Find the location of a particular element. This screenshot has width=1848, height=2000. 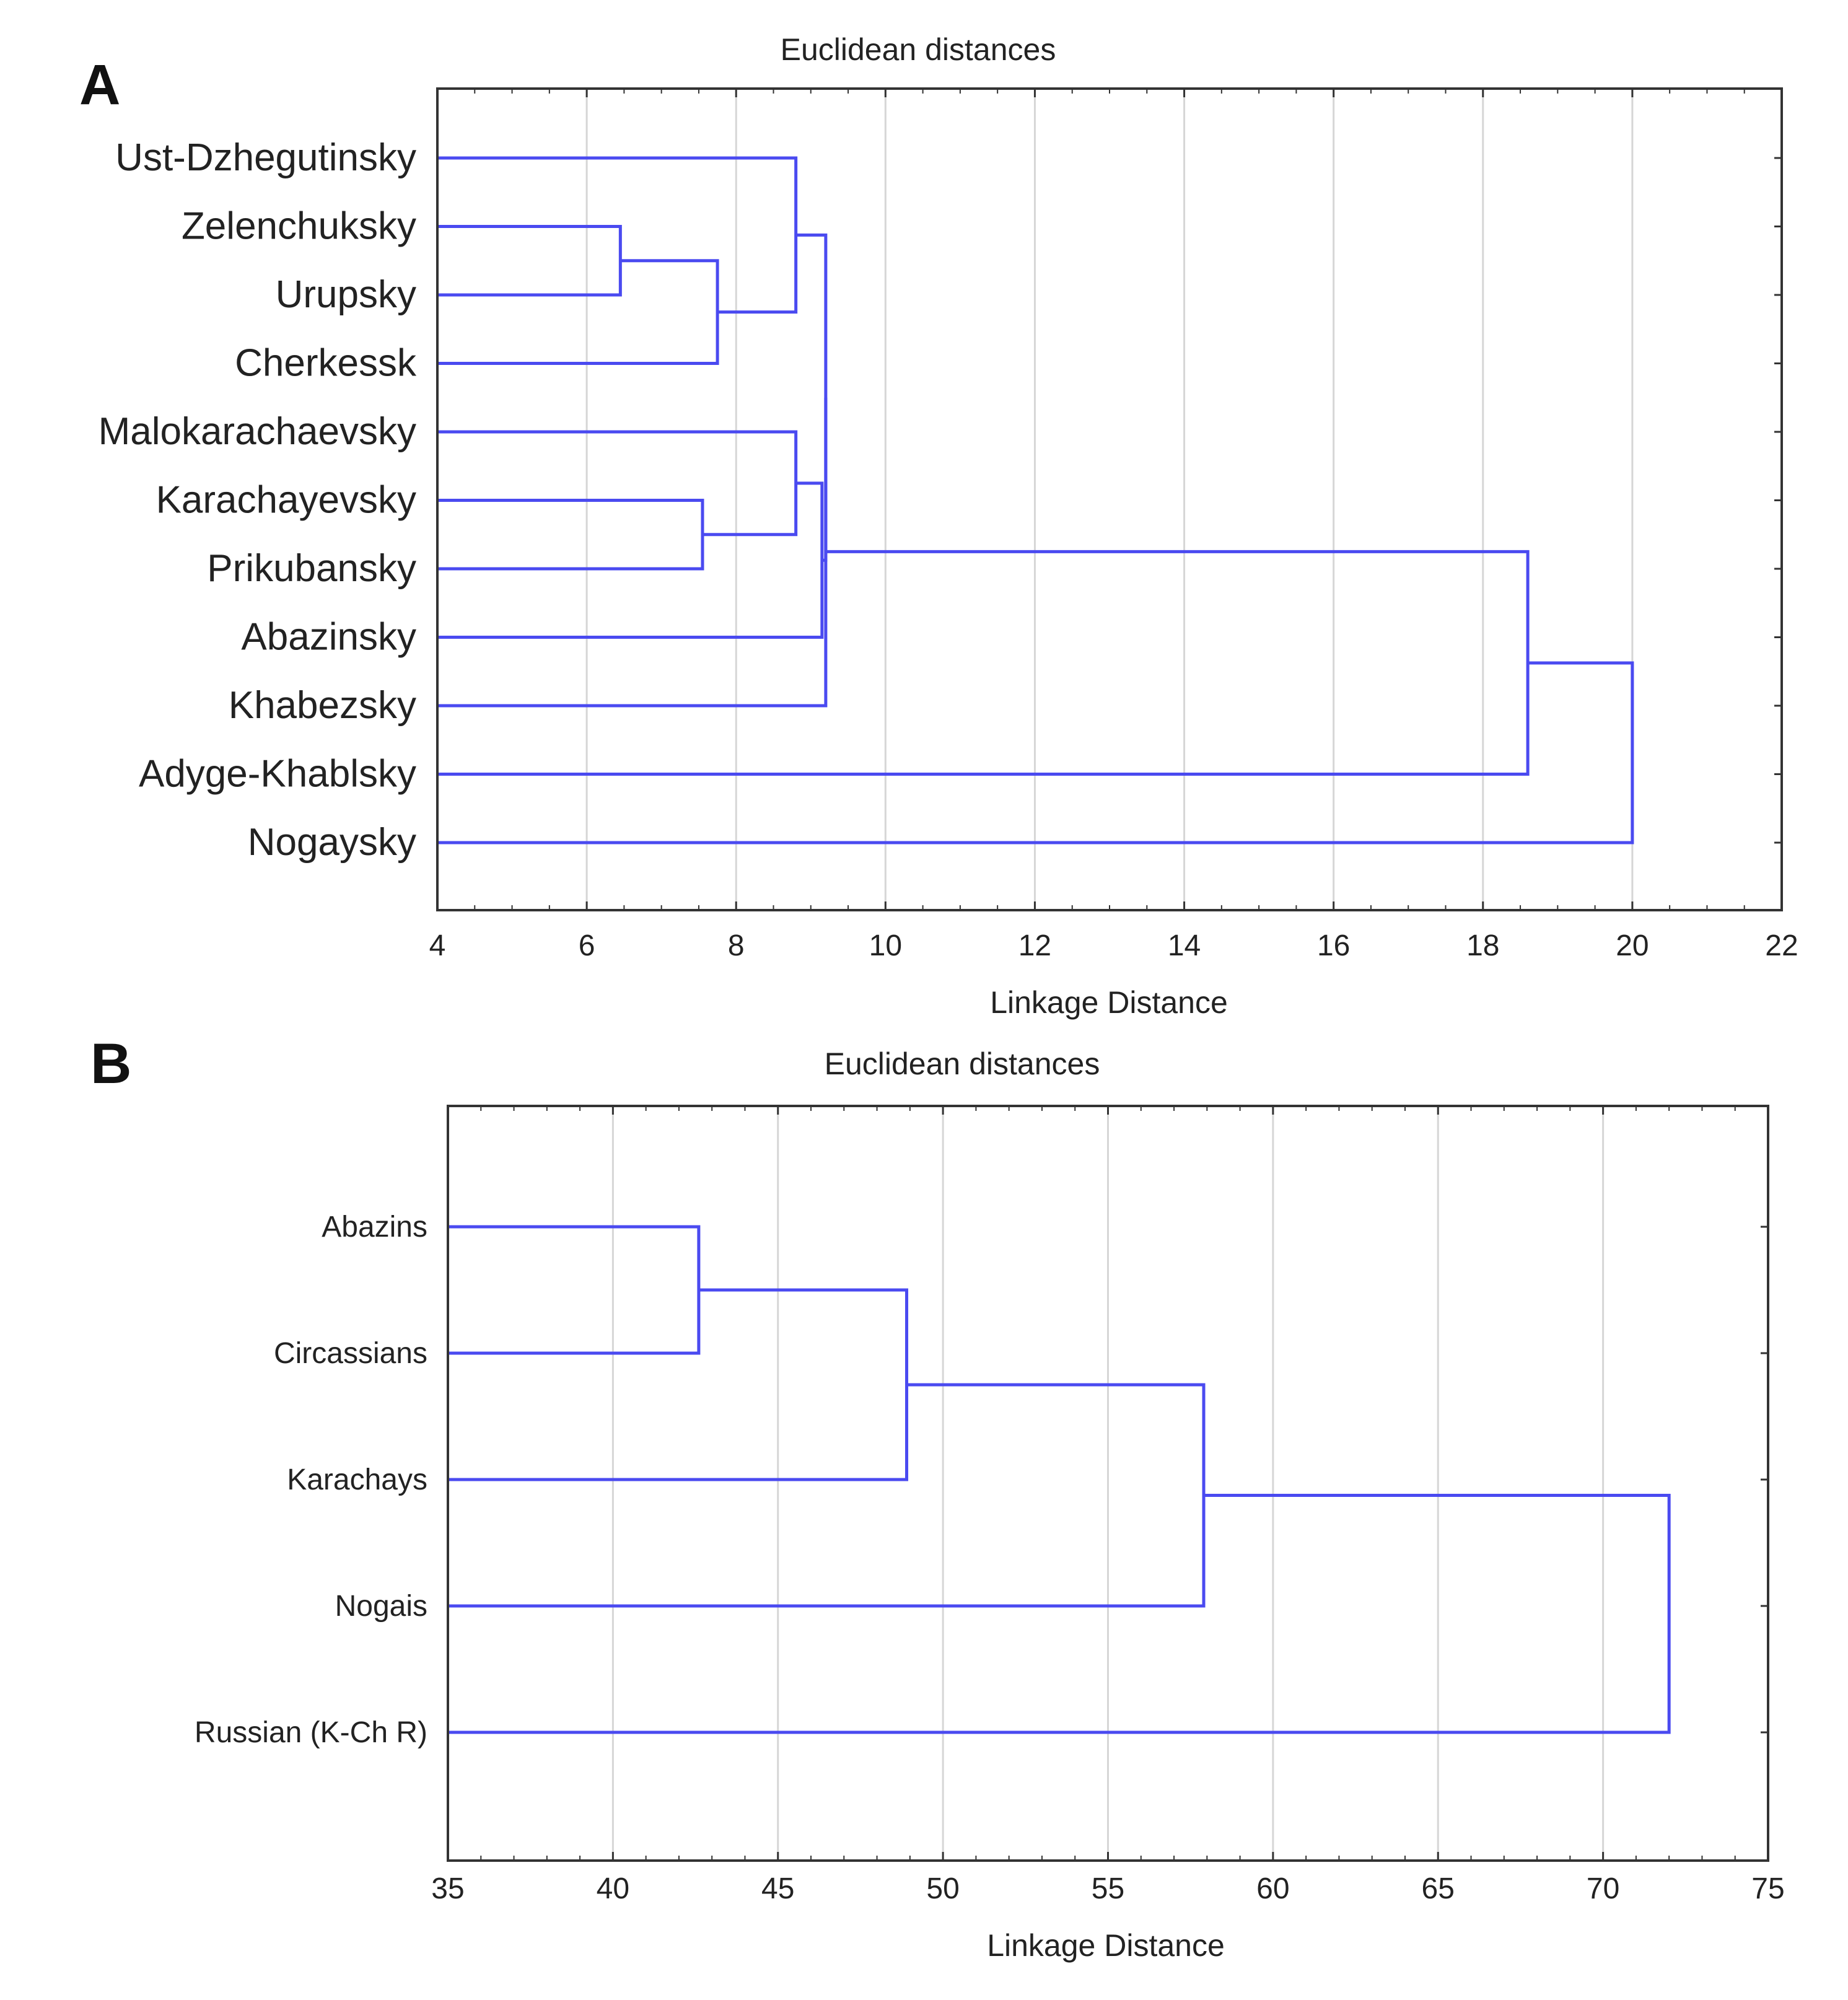

x-tick-labels-b: 35 40 45 50 55 60 65 70 75 is located at coordinates (1108, 1888).